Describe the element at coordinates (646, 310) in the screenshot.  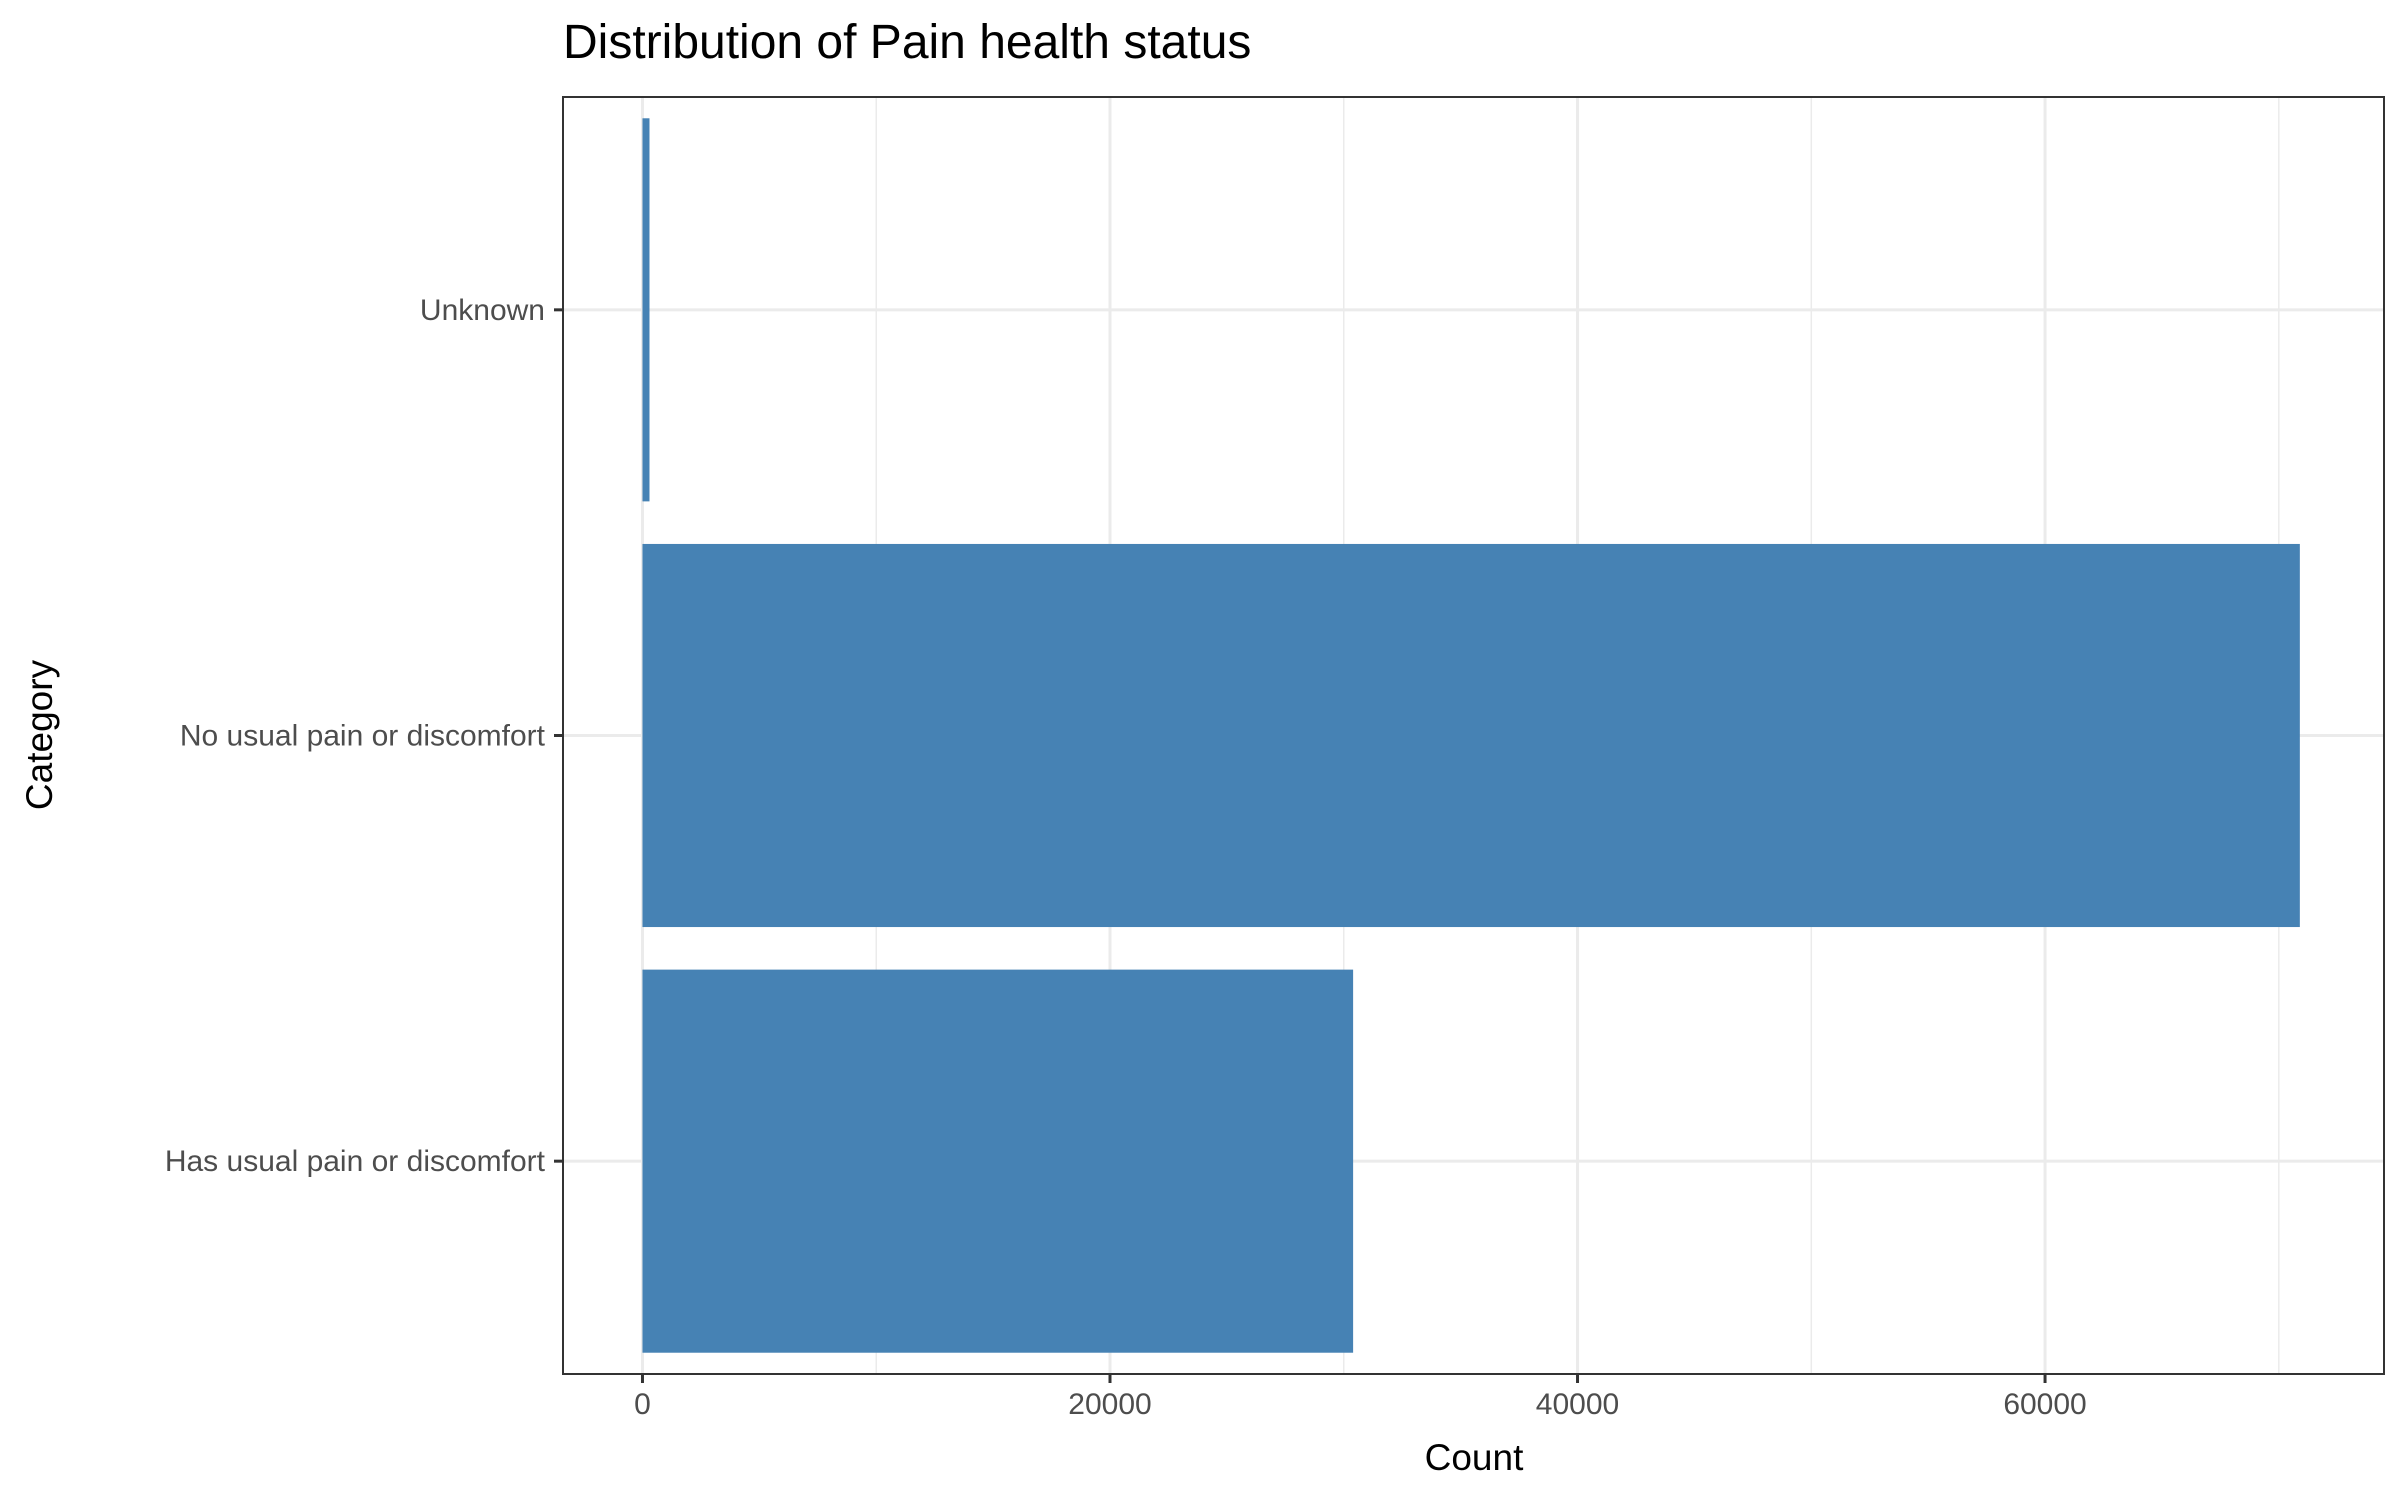
I see `bar-unknown` at that location.